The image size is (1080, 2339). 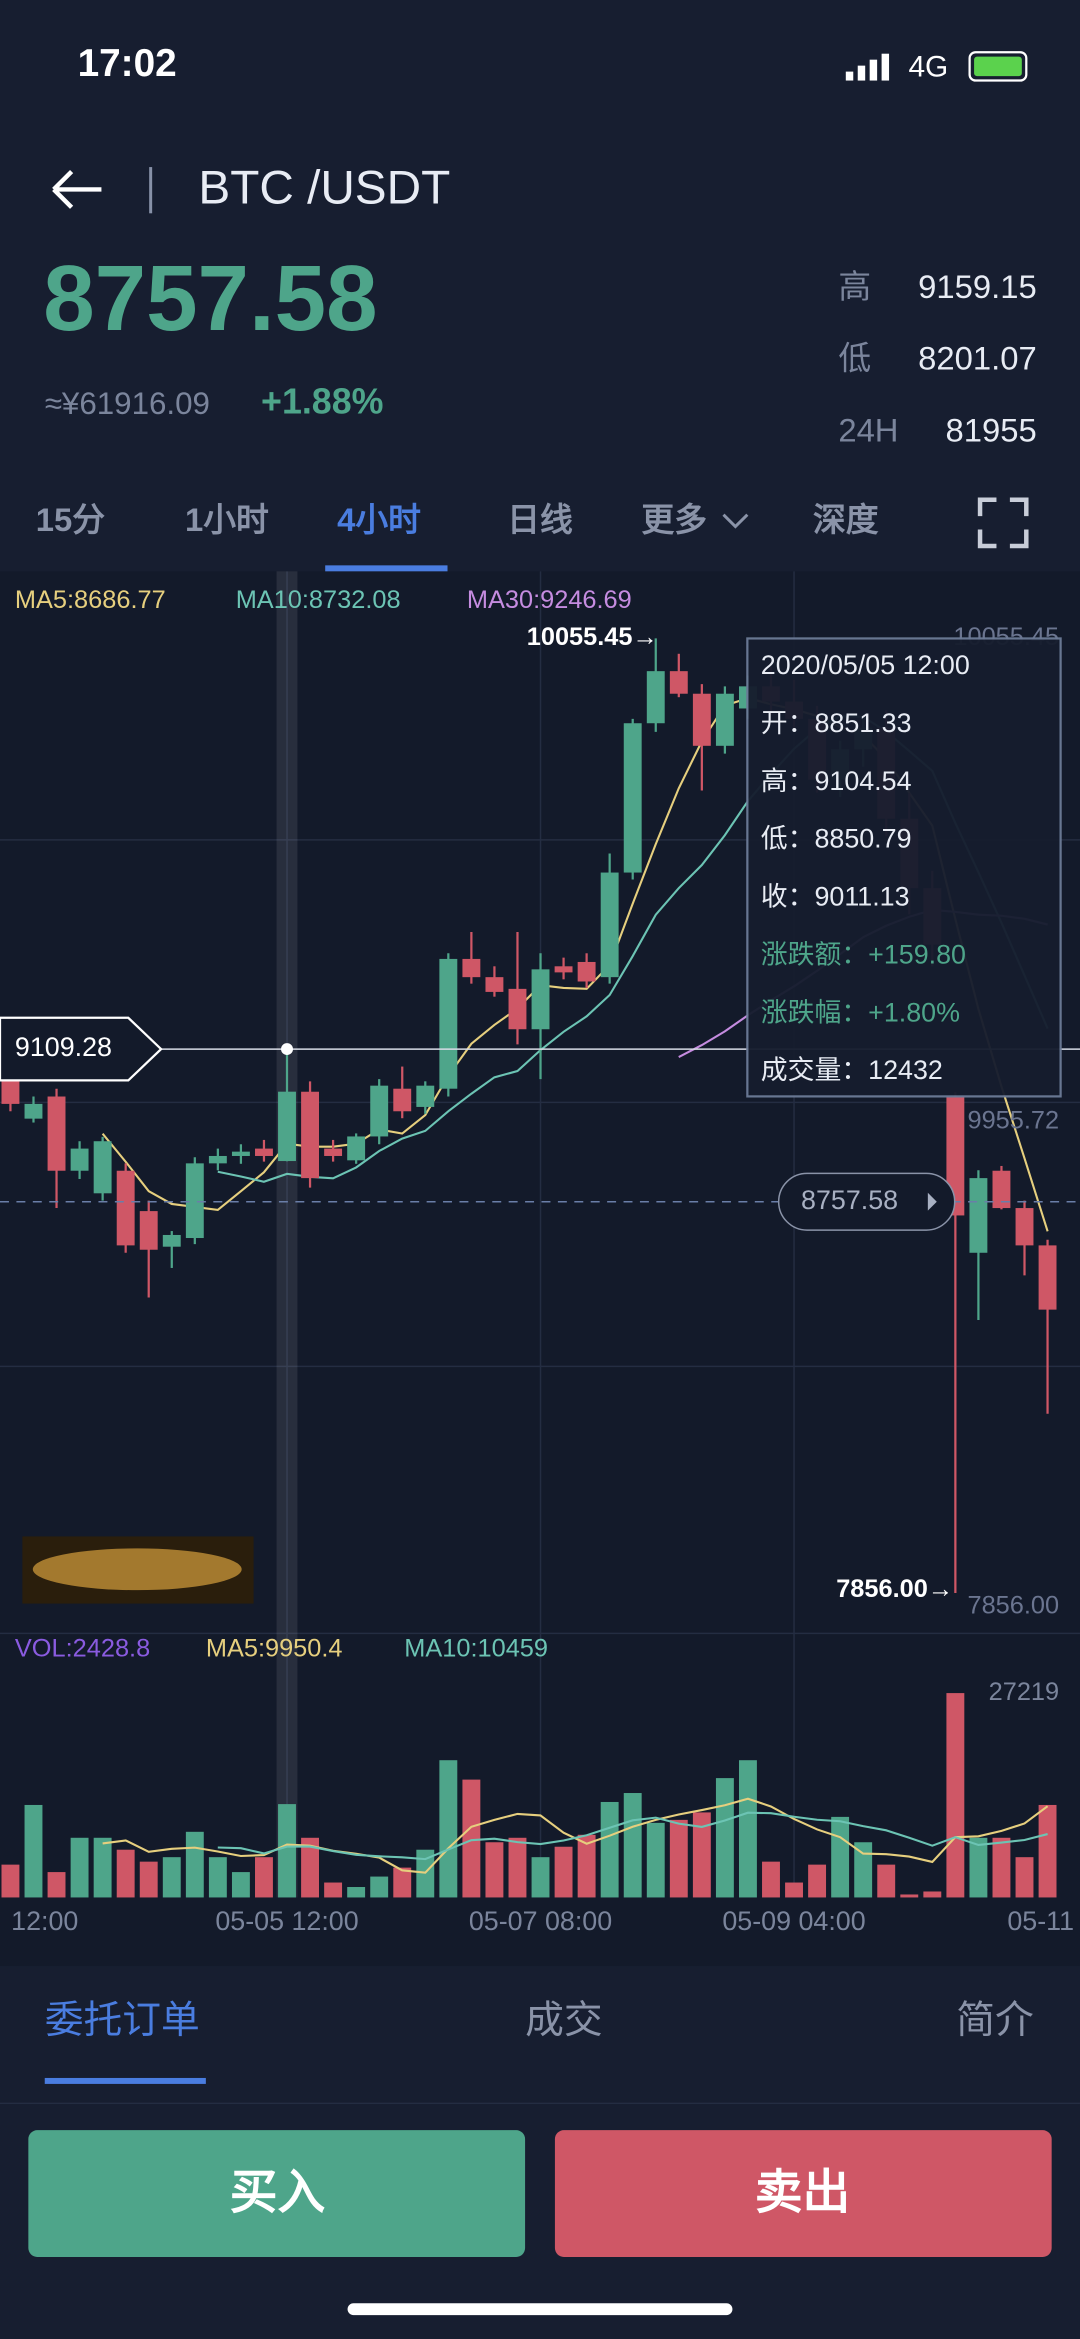 What do you see at coordinates (814, 955) in the screenshot?
I see `tooltip-label: 涨跌额：` at bounding box center [814, 955].